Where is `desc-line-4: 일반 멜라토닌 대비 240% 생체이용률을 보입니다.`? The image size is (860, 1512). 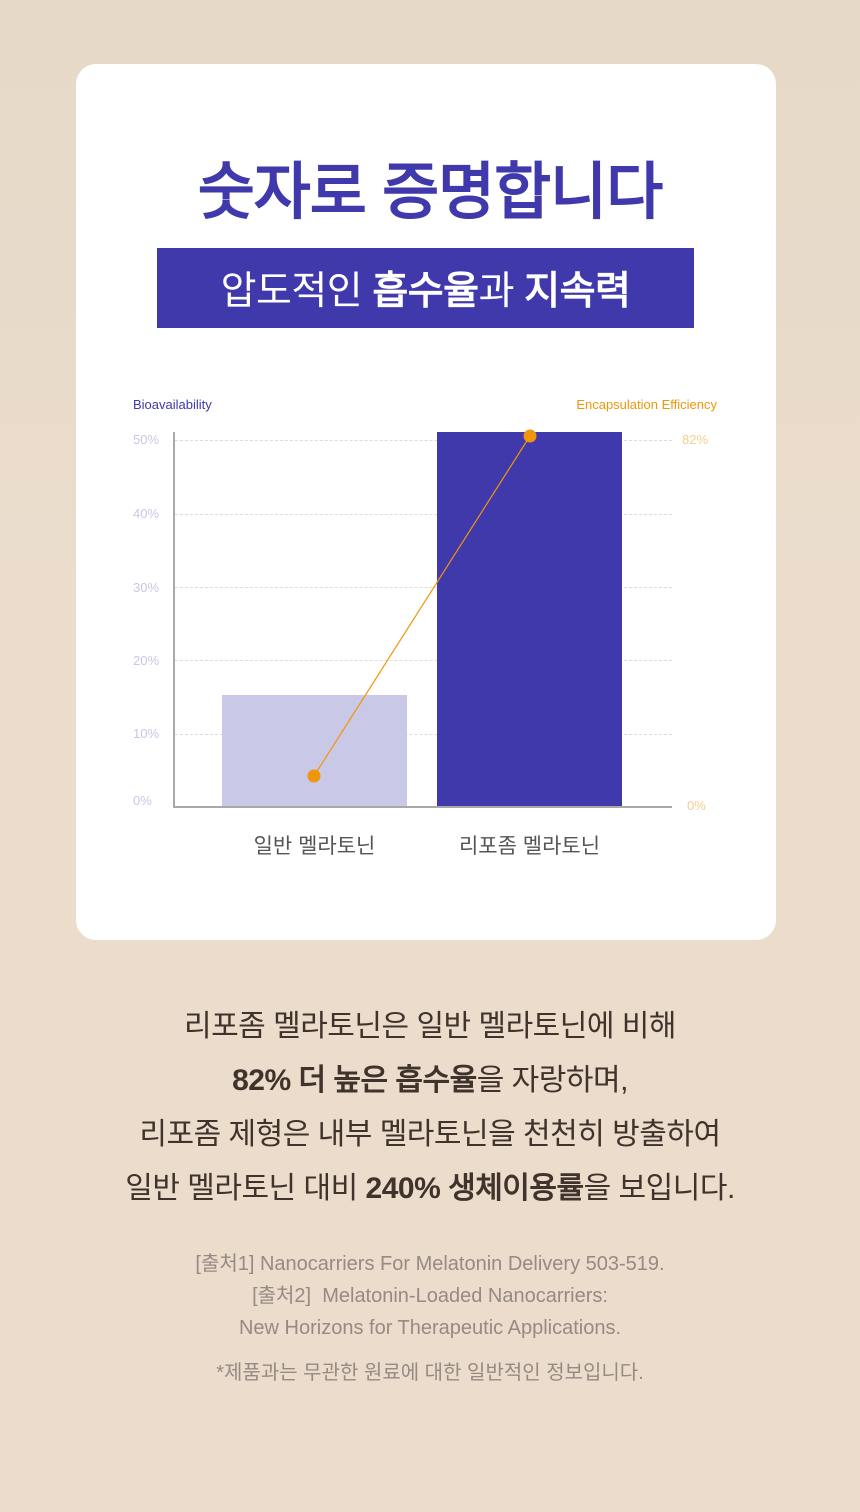
desc-line-4: 일반 멜라토닌 대비 240% 생체이용률을 보입니다. is located at coordinates (430, 1189).